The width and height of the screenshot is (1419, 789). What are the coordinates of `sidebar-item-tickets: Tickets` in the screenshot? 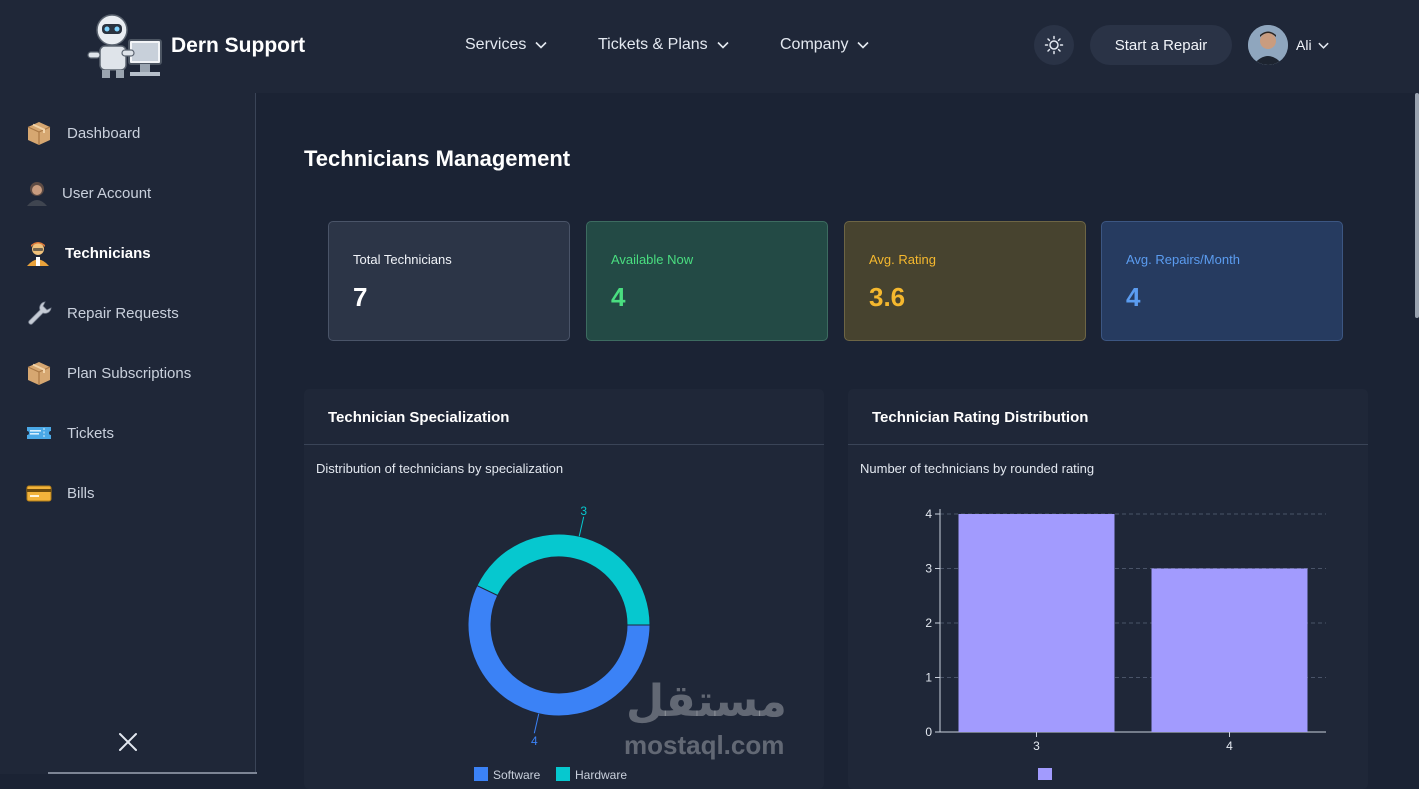 It's located at (69, 433).